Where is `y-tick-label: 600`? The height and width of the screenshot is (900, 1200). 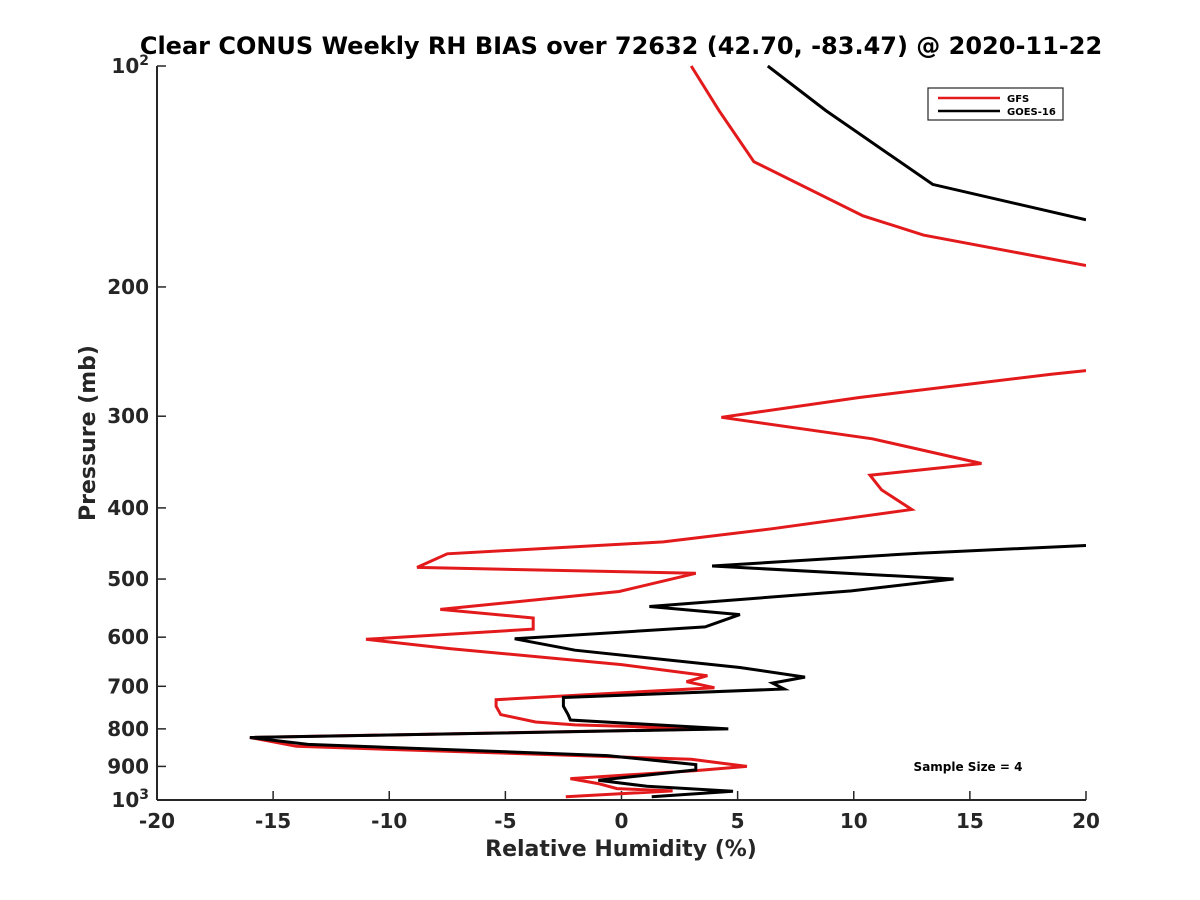 y-tick-label: 600 is located at coordinates (128, 637).